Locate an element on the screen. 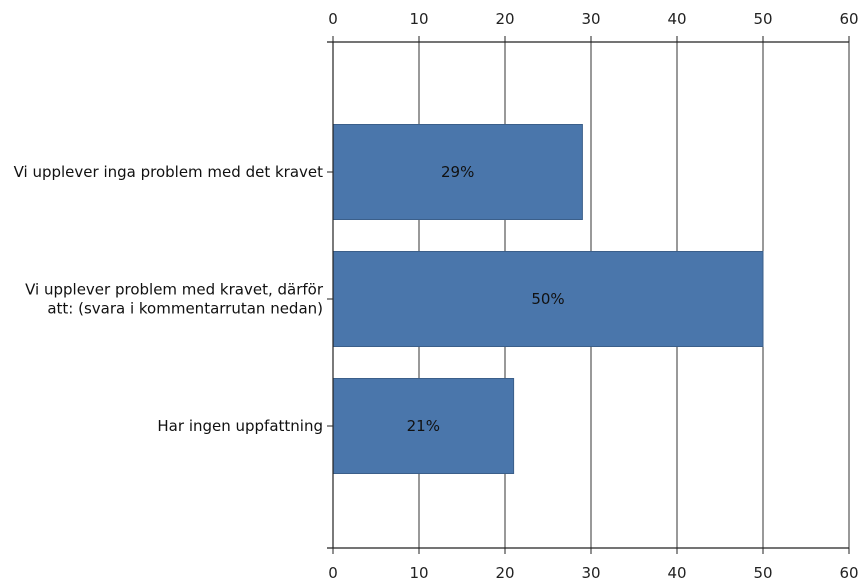  bottom-tick-label-50: 50 is located at coordinates (762, 573).